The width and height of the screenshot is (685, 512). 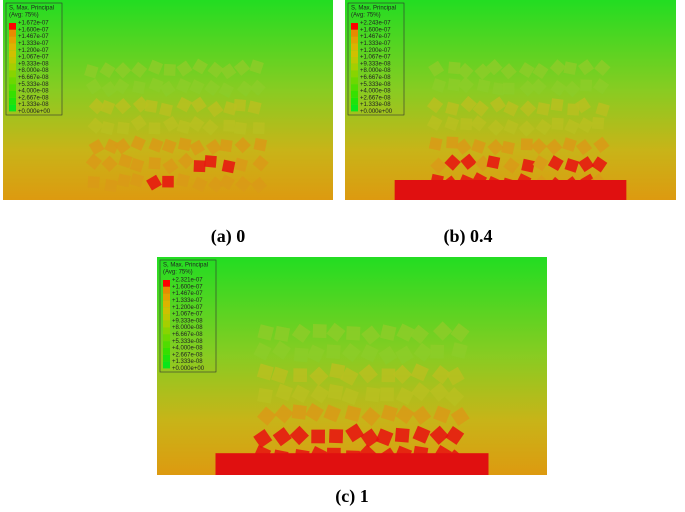 I want to click on legend-label: +4.000e-08, so click(x=33, y=92).